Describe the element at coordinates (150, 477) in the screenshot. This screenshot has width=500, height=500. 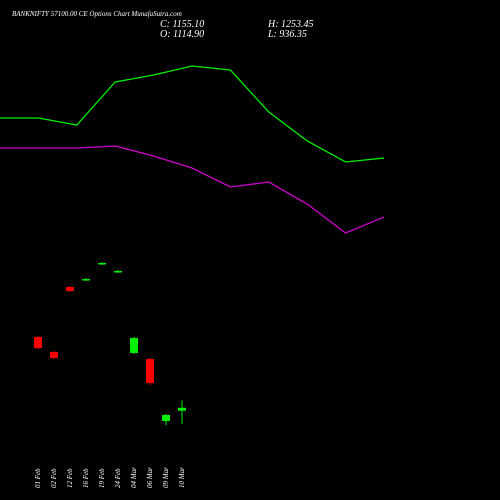
I see `x-tick-label: 06 Mar` at that location.